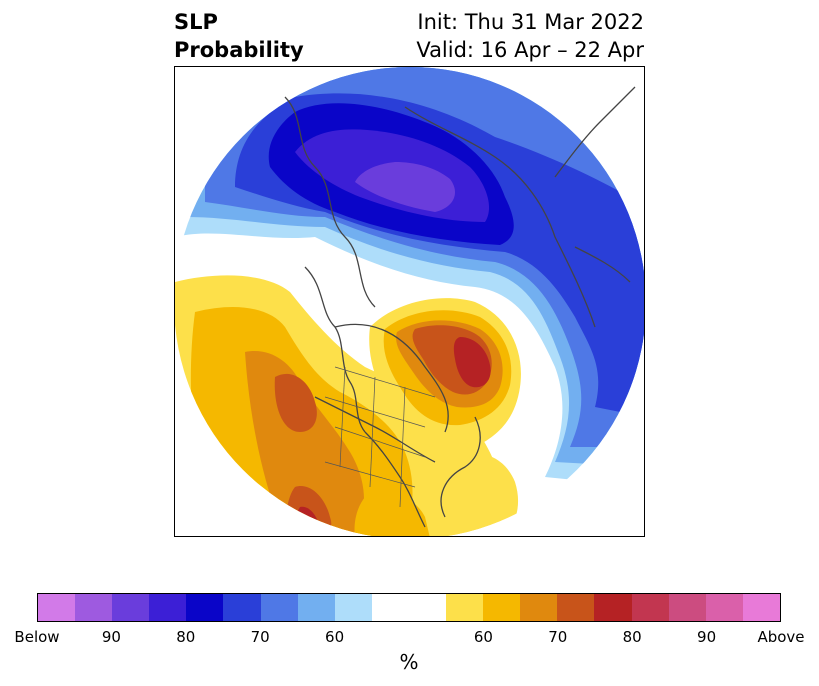 This screenshot has height=686, width=819. Describe the element at coordinates (530, 50) in the screenshot. I see `valid-date: Valid: 16 Apr – 22 Apr` at that location.